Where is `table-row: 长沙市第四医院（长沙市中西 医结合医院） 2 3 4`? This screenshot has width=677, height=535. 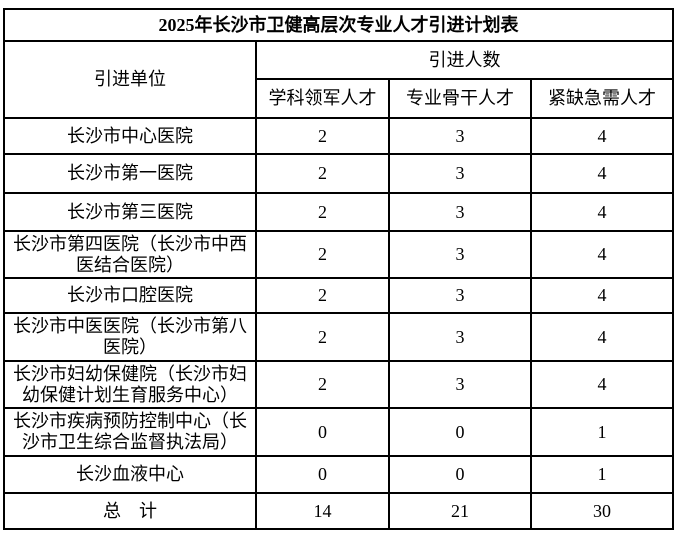 table-row: 长沙市第四医院（长沙市中西 医结合医院） 2 3 4 is located at coordinates (338, 254).